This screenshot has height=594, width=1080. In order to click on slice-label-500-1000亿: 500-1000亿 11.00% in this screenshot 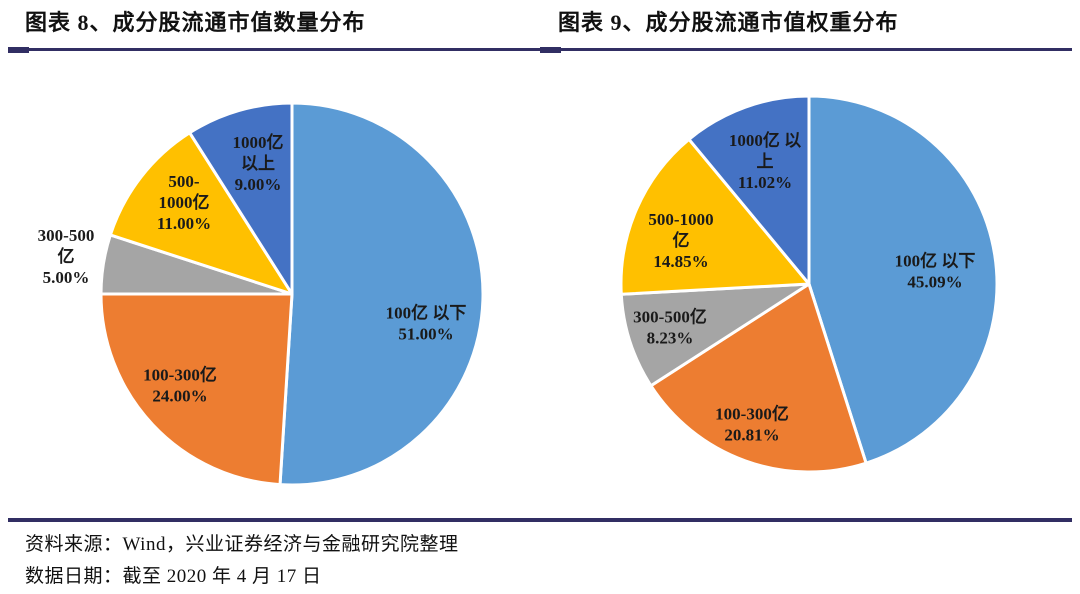, I will do `click(184, 202)`.